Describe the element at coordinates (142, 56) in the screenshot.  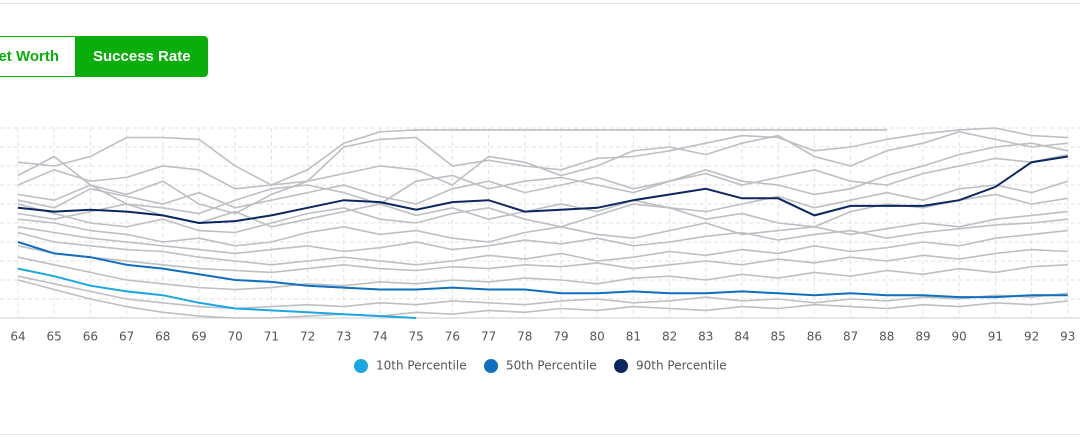
I see `tab-active: Success Rate` at that location.